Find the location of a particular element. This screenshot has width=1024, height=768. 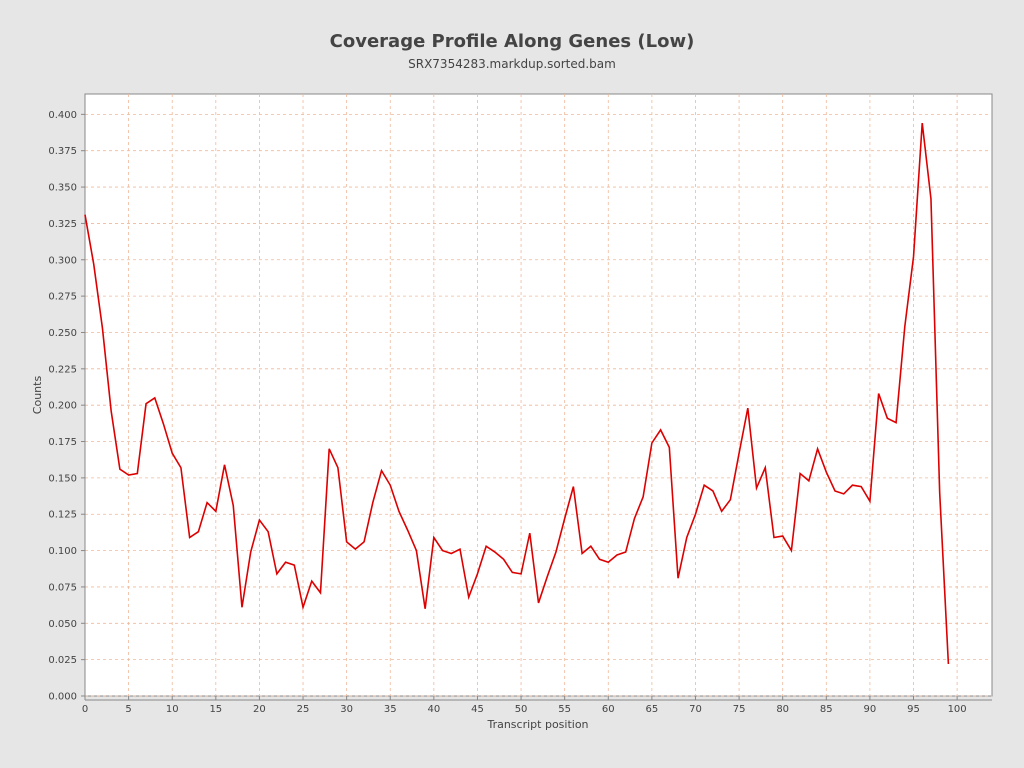

chart-title: Coverage Profile Along Genes (Low) is located at coordinates (512, 41).